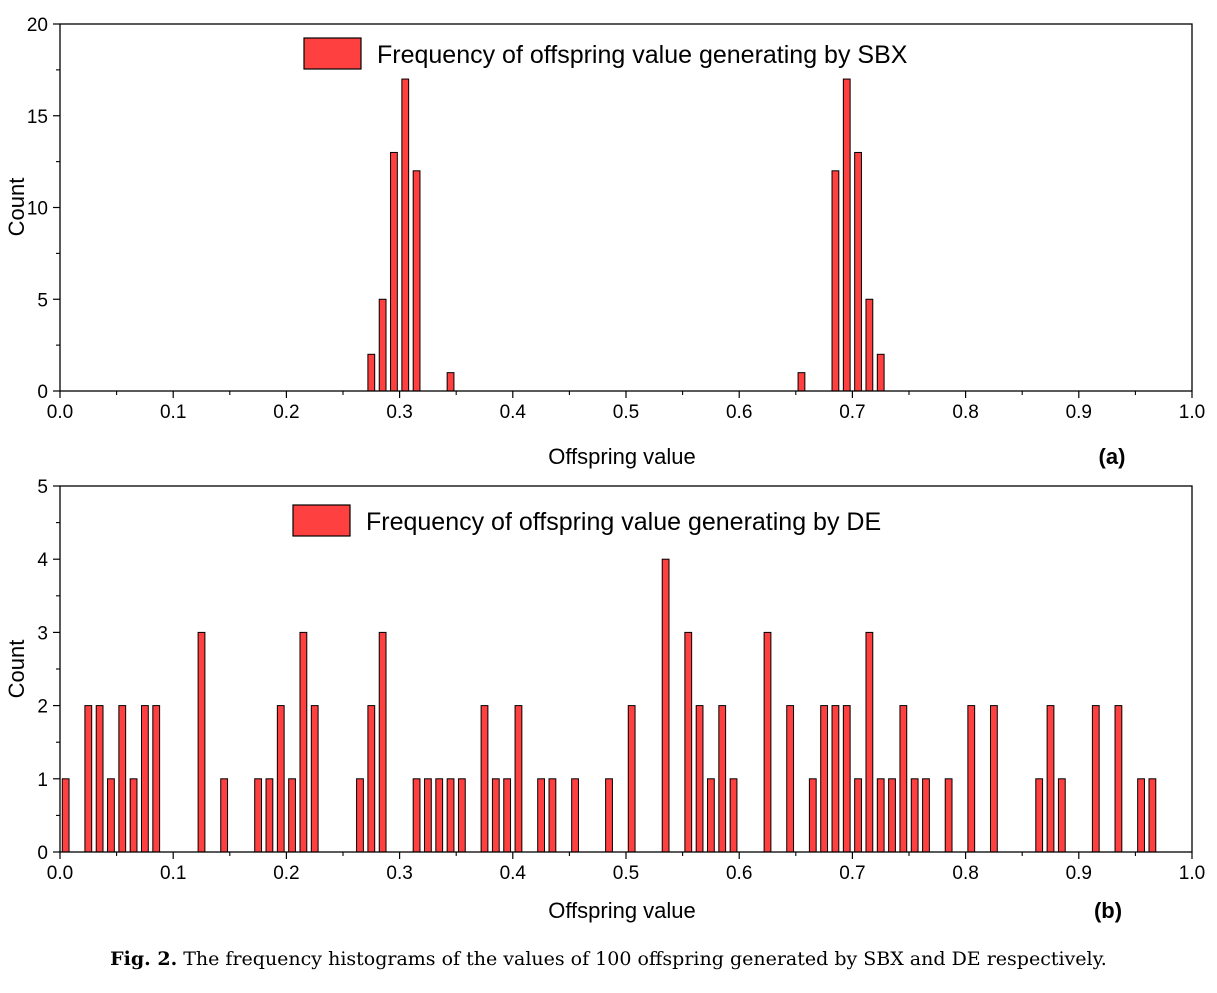 The image size is (1217, 993). Describe the element at coordinates (286, 412) in the screenshot. I see `x-tick-label: 0.2` at that location.